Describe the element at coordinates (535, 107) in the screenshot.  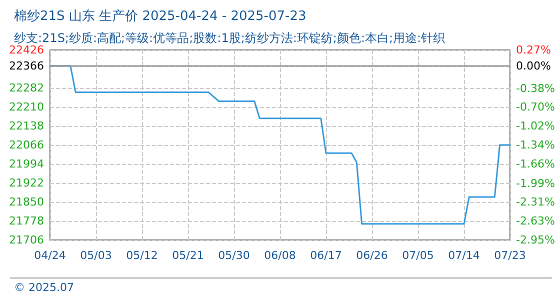
I see `y2-tick-label: -0.70%` at that location.